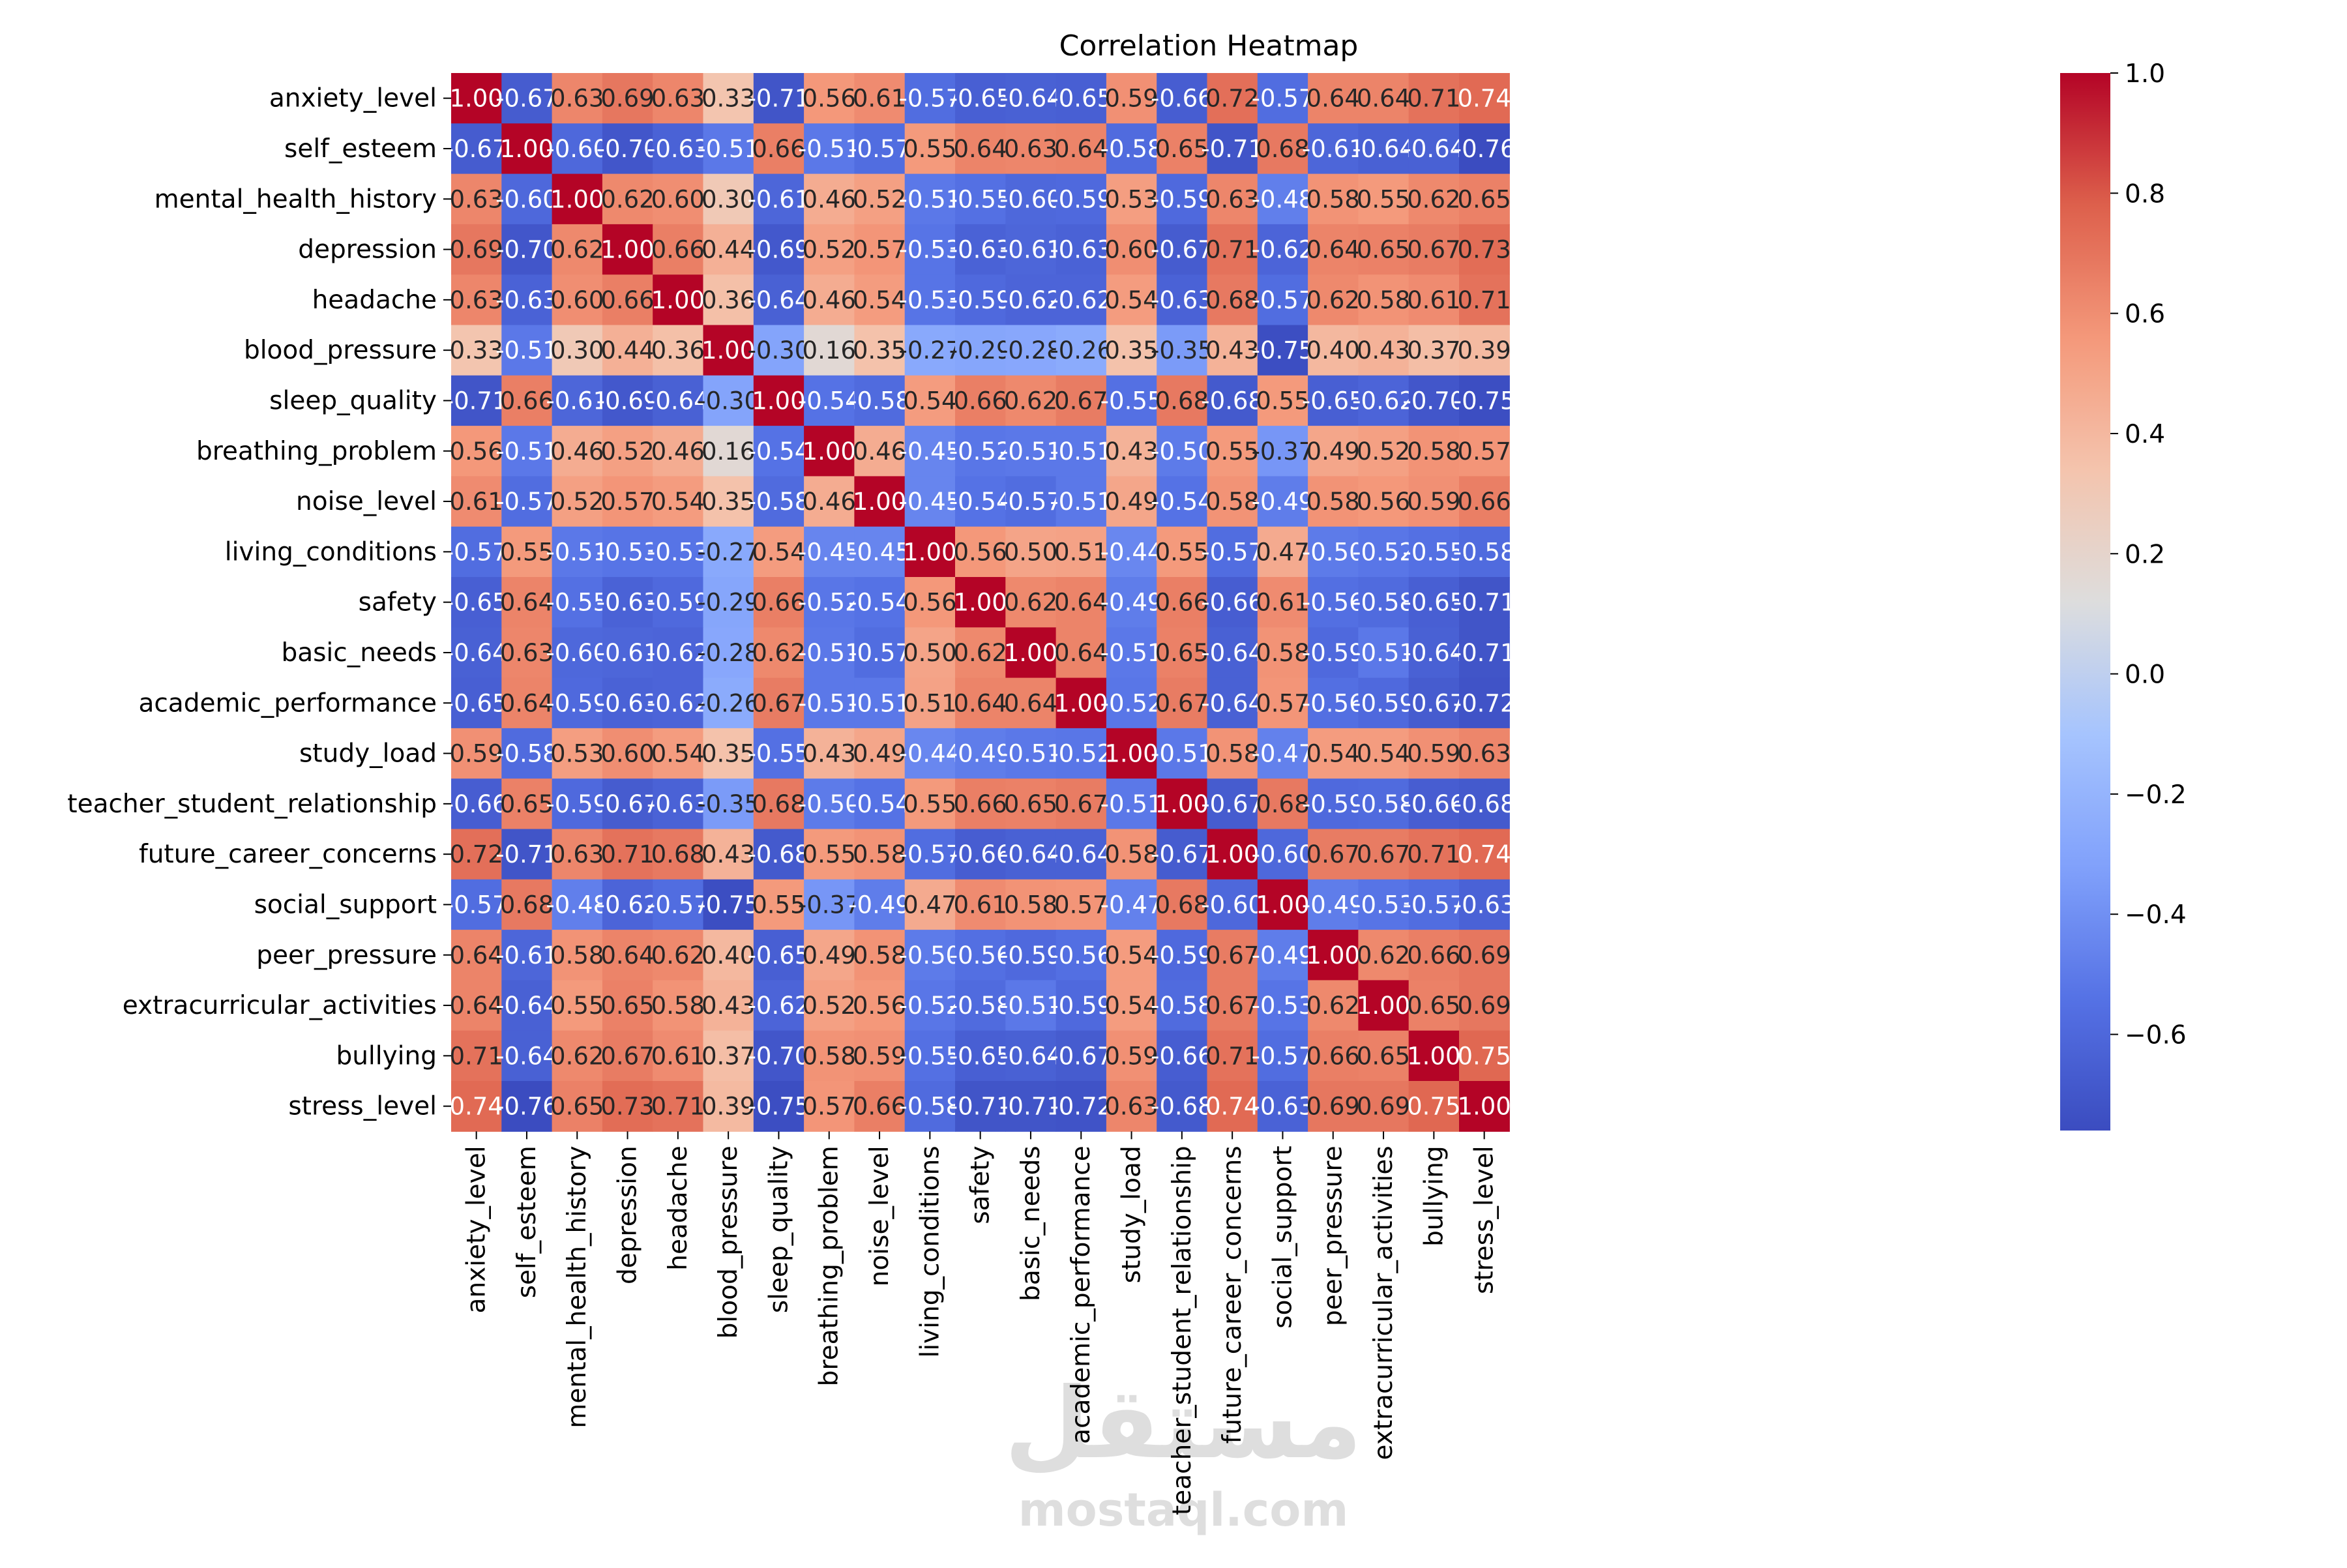  Describe the element at coordinates (526, 1056) in the screenshot. I see `cell-value-label: -0.64` at that location.